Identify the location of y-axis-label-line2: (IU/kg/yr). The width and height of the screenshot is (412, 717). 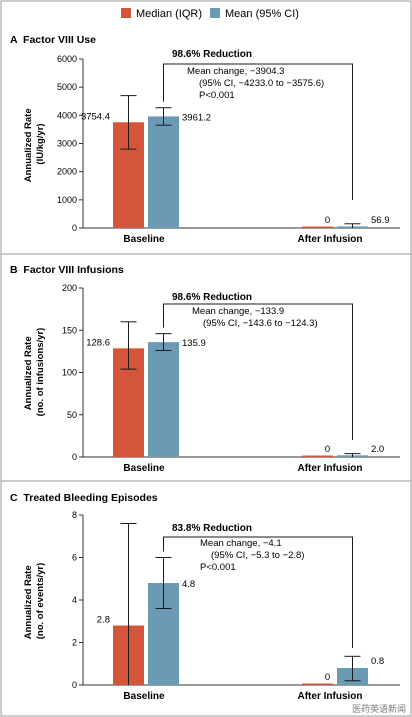
(40, 143).